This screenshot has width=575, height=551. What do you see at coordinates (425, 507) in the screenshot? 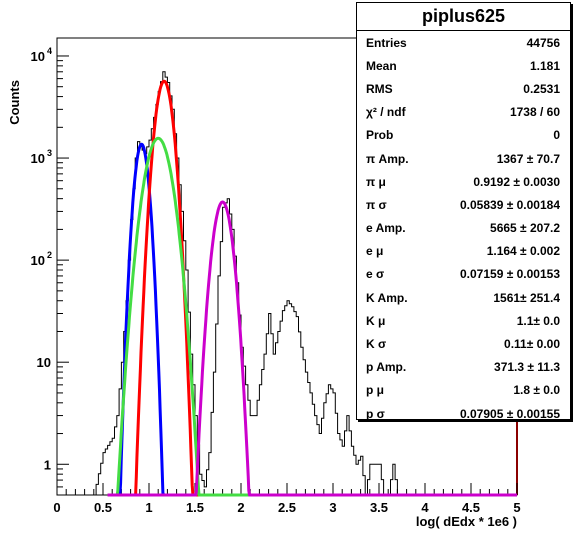
I see `x-tick-label: 4` at bounding box center [425, 507].